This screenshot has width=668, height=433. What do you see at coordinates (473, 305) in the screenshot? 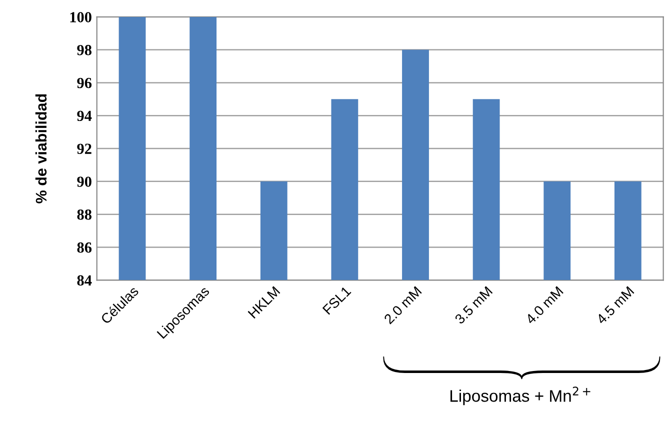
I see `x-tick-label: 3.5 mM` at bounding box center [473, 305].